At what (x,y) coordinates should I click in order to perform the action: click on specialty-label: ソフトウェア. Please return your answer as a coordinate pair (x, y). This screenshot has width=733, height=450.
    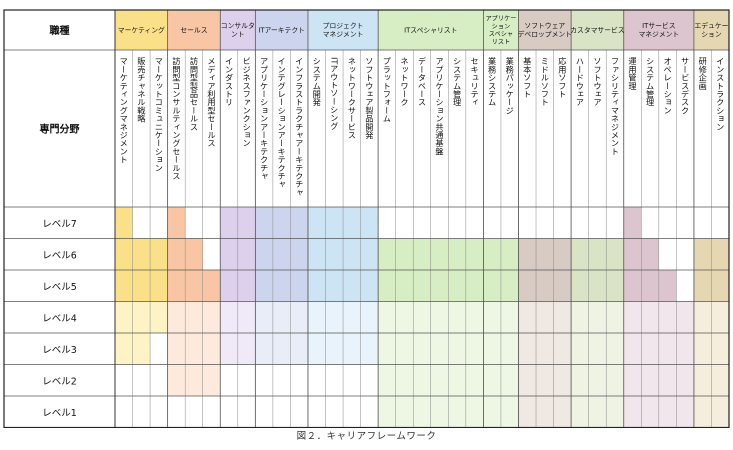
    Looking at the image, I should click on (597, 81).